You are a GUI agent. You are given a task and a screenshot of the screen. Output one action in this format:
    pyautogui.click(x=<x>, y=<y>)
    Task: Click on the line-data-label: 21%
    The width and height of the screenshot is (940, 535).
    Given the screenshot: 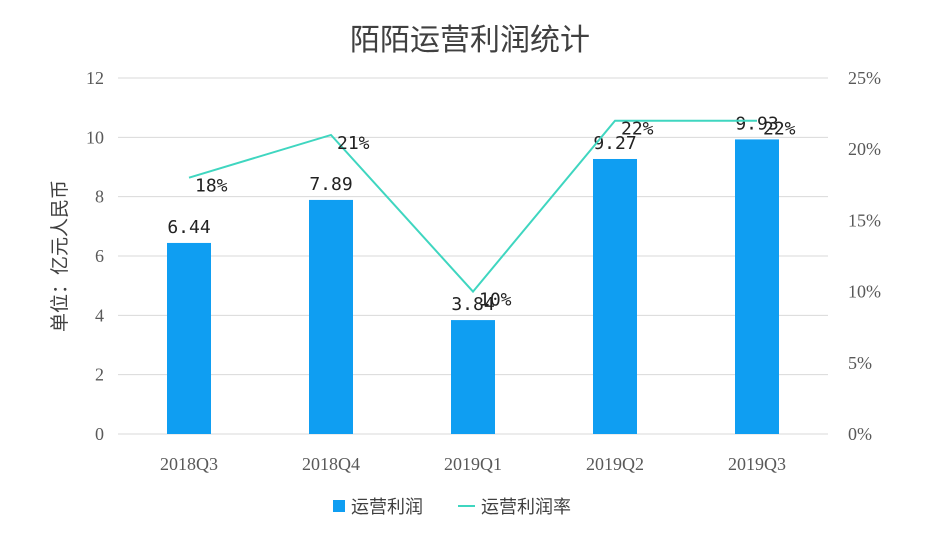 What is the action you would take?
    pyautogui.click(x=353, y=143)
    